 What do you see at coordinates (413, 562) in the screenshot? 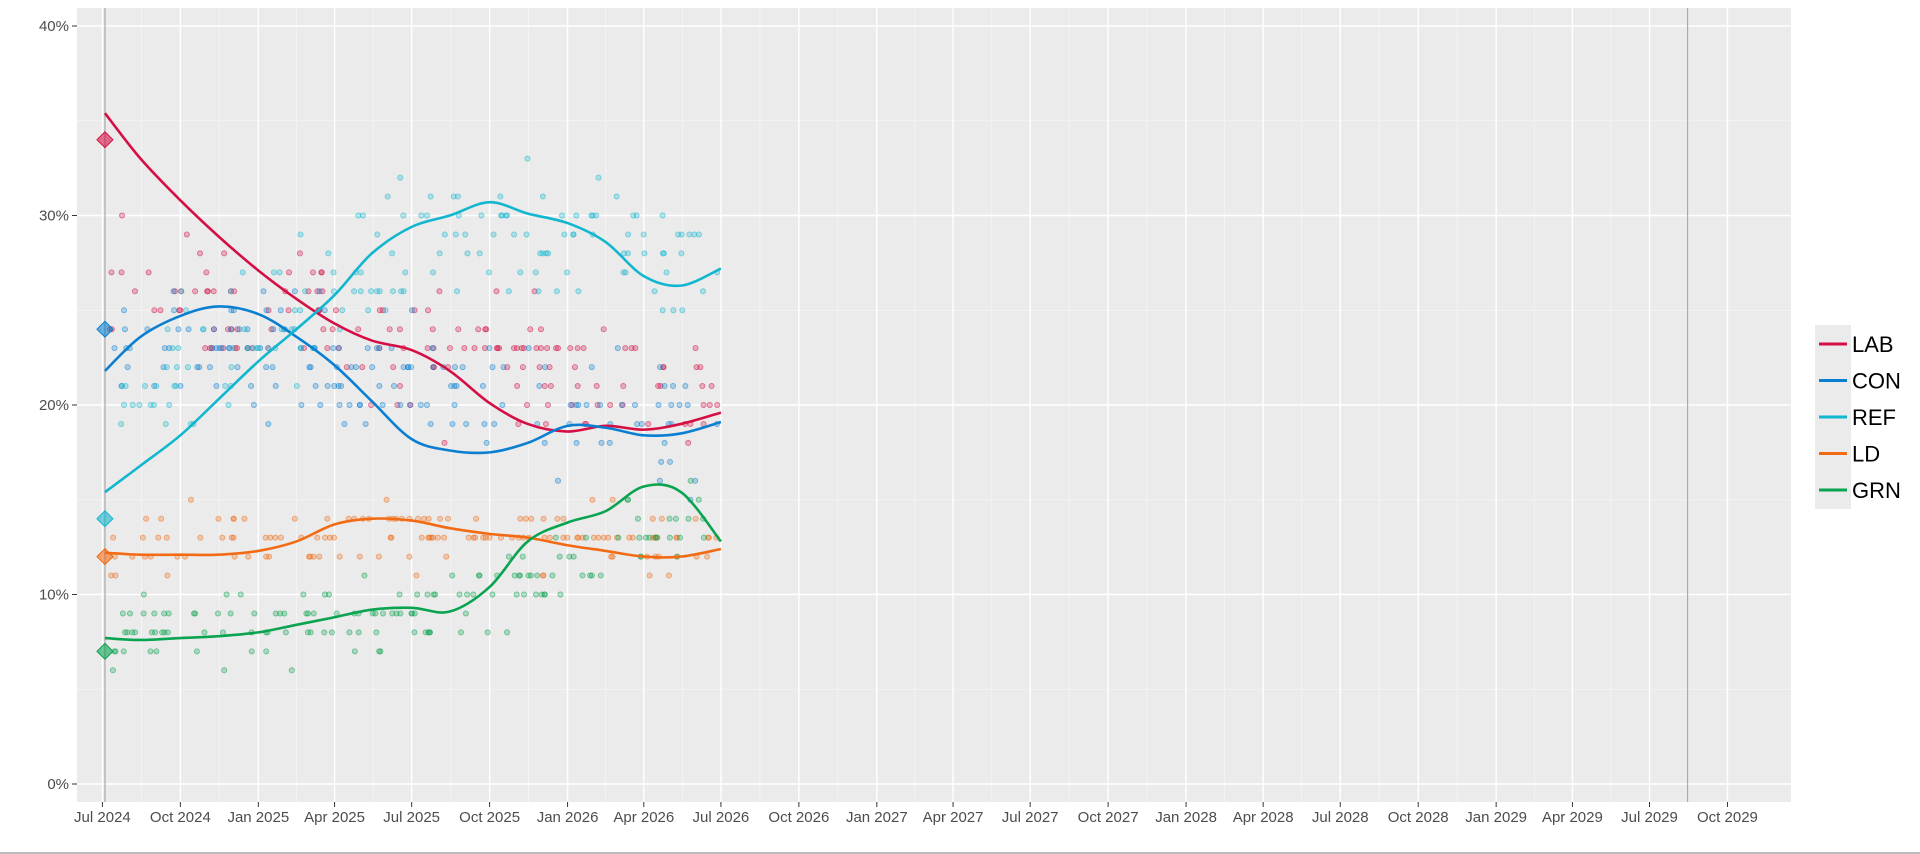
I see `trend-line-grn` at bounding box center [413, 562].